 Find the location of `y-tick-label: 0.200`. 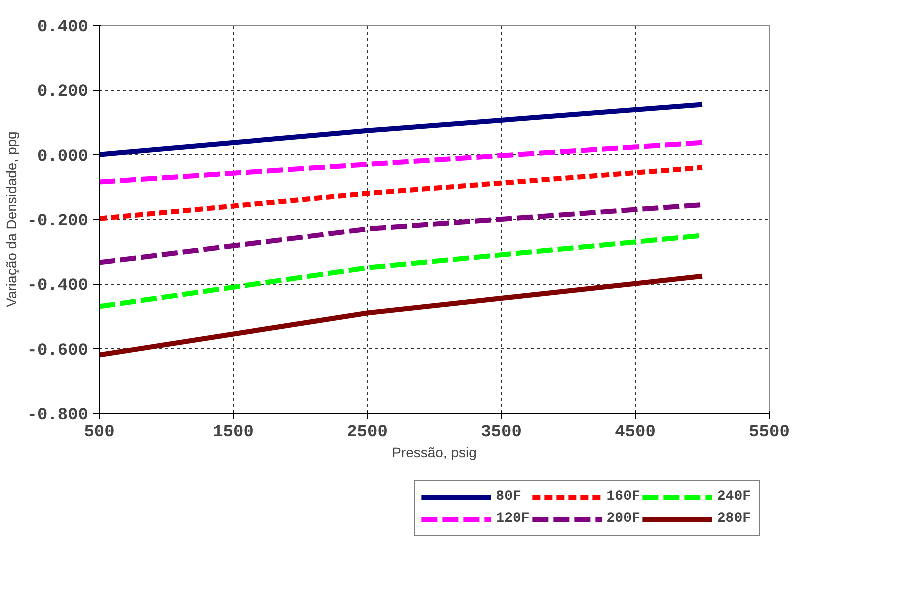

y-tick-label: 0.200 is located at coordinates (63, 92).